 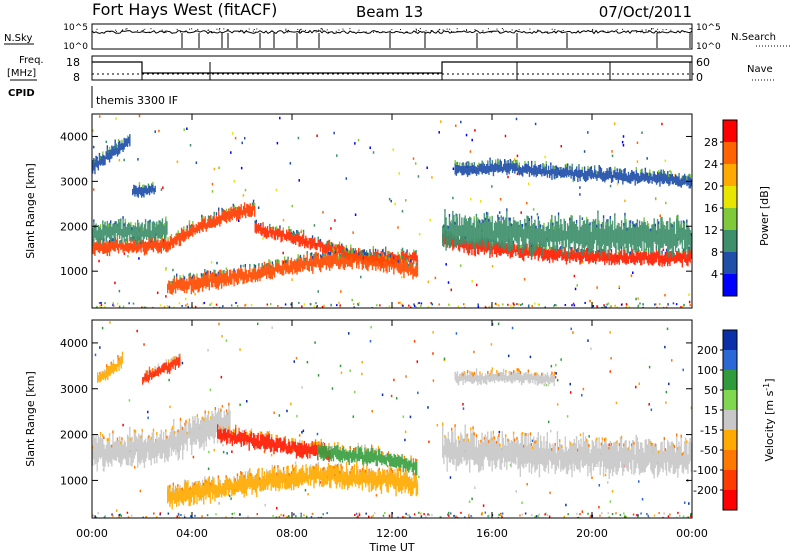 What do you see at coordinates (392, 533) in the screenshot?
I see `time-x-axis: 00:00 04:00 08:00 12:00 16:00 20:00 00:00` at bounding box center [392, 533].